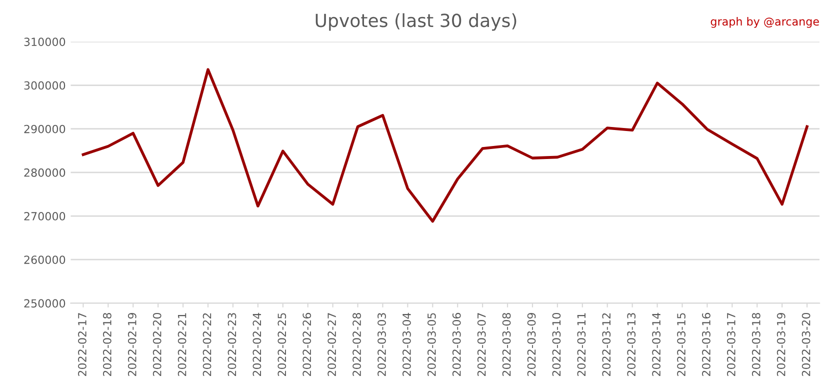 The height and width of the screenshot is (379, 832). What do you see at coordinates (257, 344) in the screenshot?
I see `x-tick-label: 2022-02-24` at bounding box center [257, 344].